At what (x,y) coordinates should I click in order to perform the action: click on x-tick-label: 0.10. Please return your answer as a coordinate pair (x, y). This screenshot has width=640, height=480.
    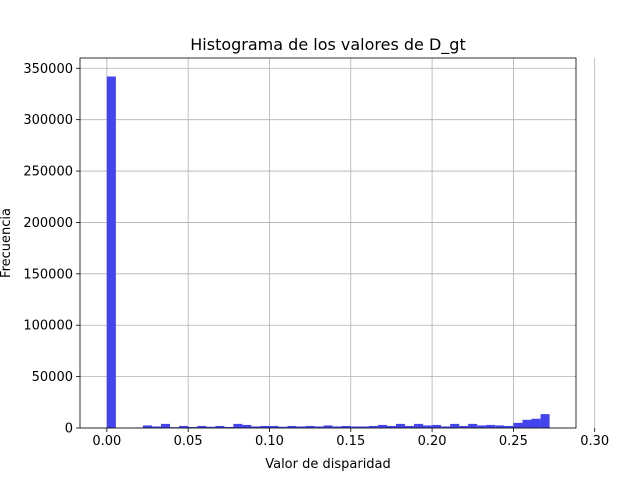
    Looking at the image, I should click on (269, 441).